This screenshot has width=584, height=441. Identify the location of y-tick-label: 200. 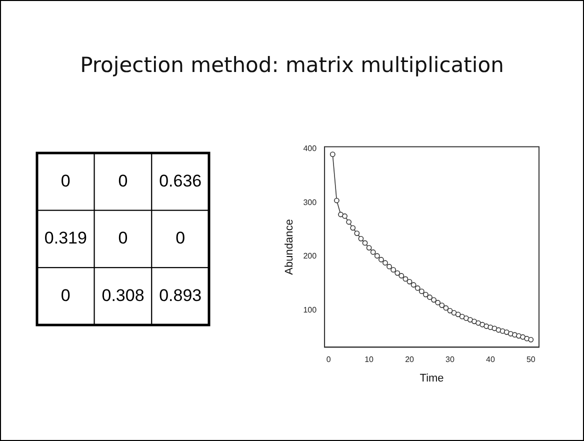
(310, 256).